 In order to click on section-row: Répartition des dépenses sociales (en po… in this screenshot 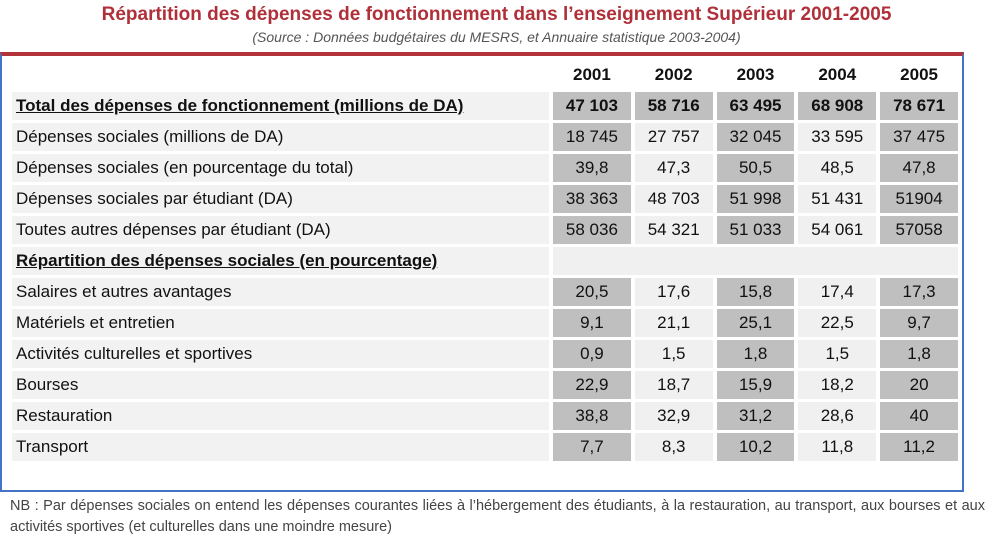, I will do `click(485, 261)`.